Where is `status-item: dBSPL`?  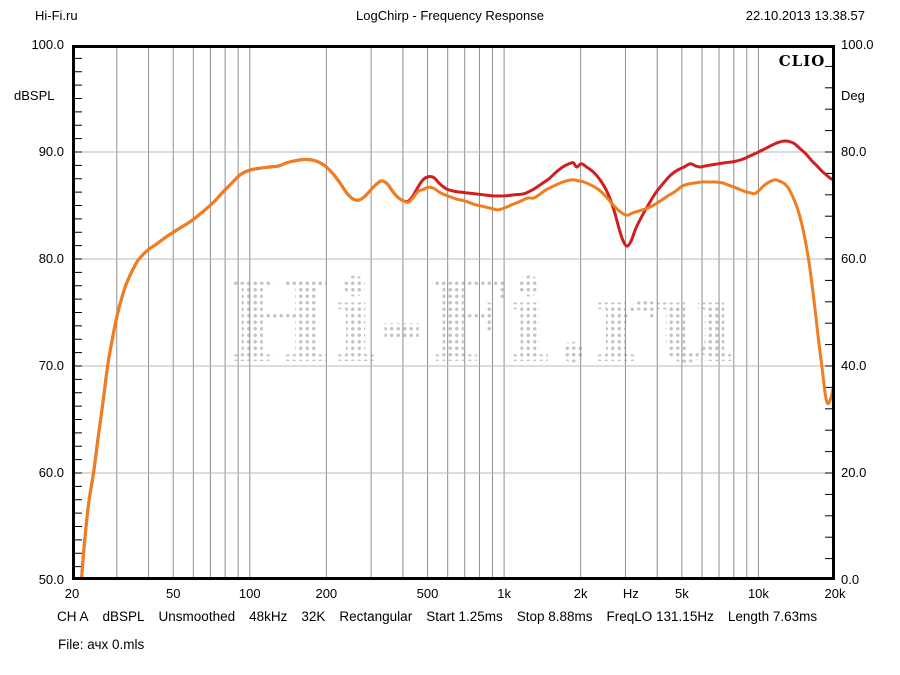 status-item: dBSPL is located at coordinates (123, 616).